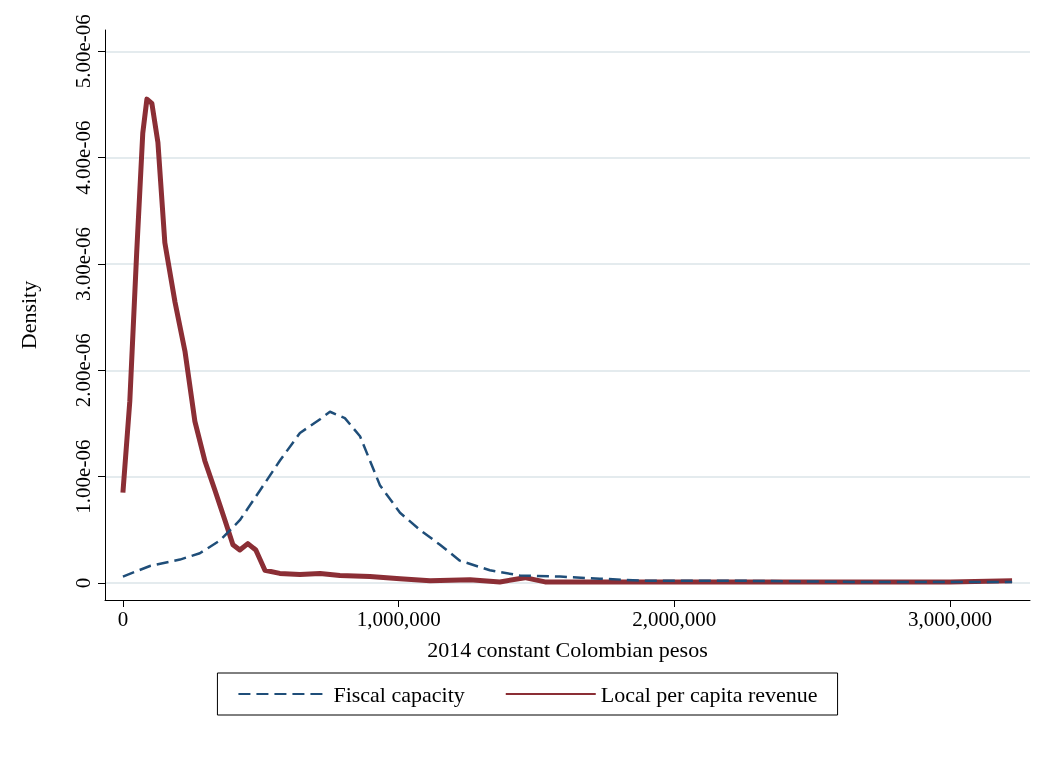  Describe the element at coordinates (82, 476) in the screenshot. I see `y-tick-label: 1.00e-06` at that location.